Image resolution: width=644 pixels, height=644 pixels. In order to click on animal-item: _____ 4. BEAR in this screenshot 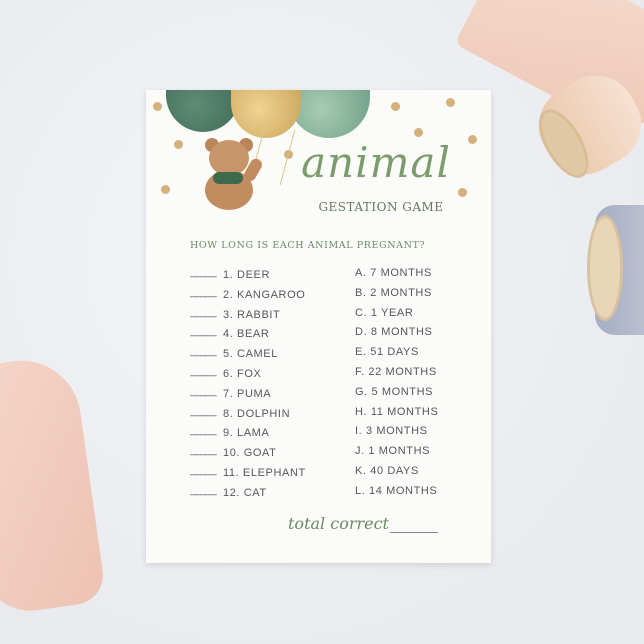, I will do `click(229, 332)`.